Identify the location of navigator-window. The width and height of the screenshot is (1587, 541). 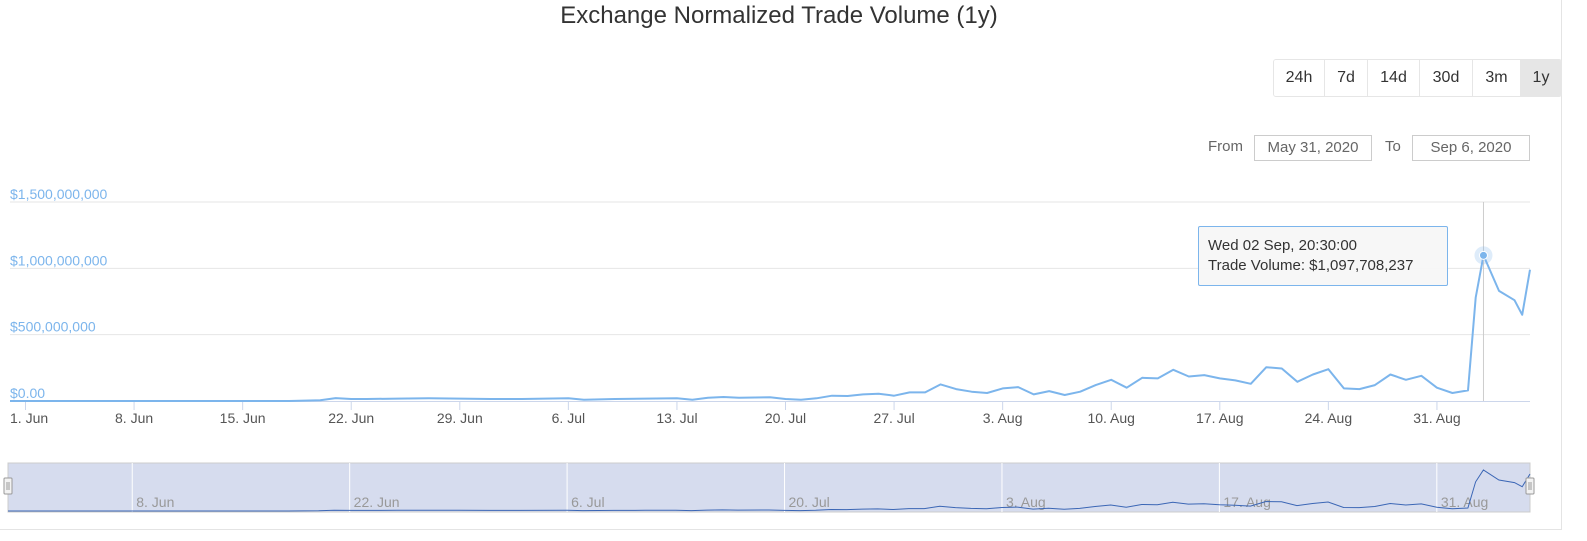
(769, 487).